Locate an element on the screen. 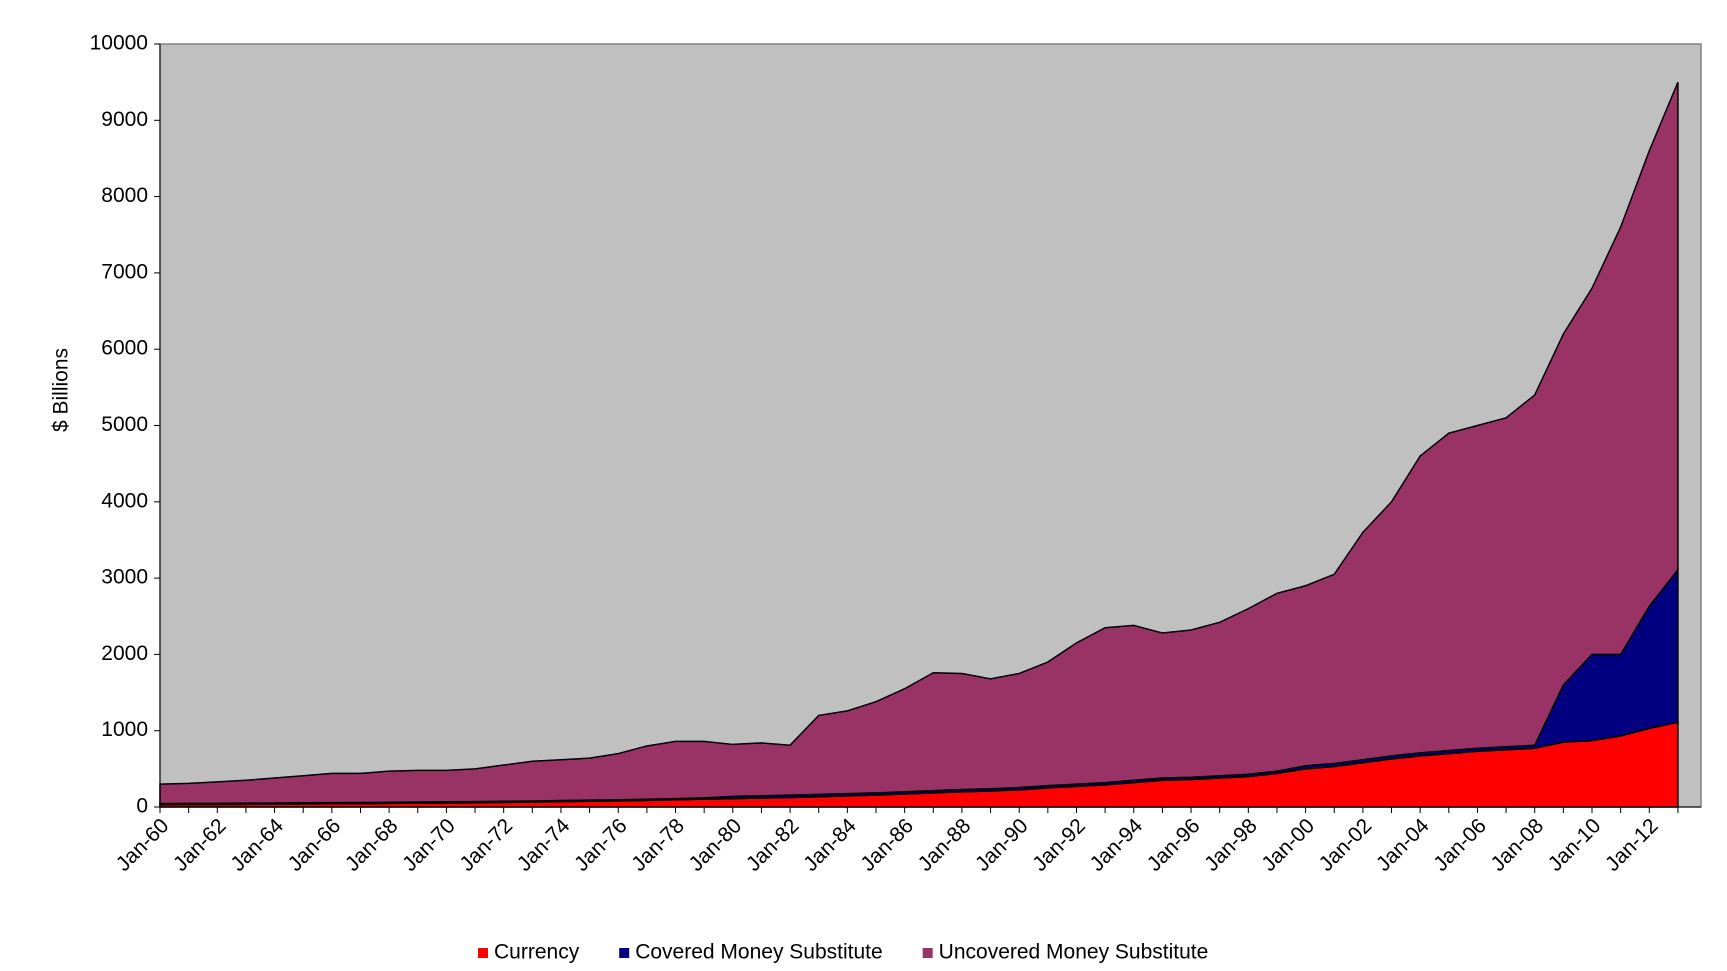  y-axis-label: $ Billions is located at coordinates (61, 390).